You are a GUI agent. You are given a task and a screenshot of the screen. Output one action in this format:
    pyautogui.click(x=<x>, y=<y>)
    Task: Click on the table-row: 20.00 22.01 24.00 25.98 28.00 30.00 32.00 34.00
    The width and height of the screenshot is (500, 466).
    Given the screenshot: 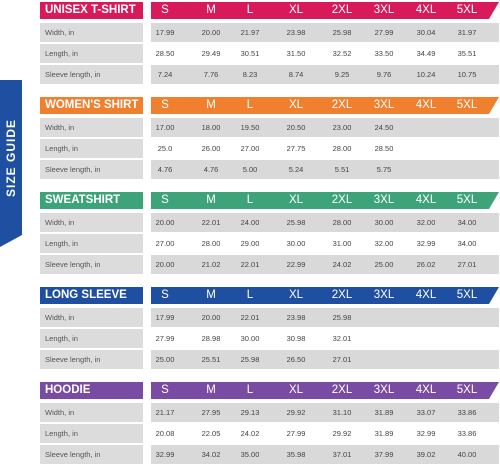 What is the action you would take?
    pyautogui.click(x=325, y=222)
    